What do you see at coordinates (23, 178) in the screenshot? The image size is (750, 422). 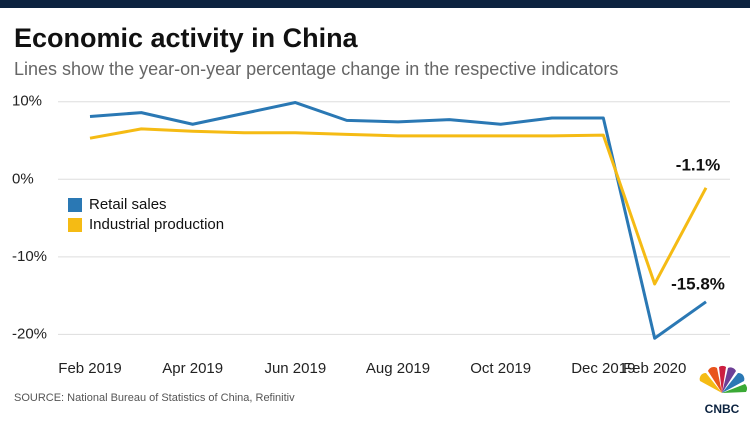 I see `y-tick-label: 0%` at bounding box center [23, 178].